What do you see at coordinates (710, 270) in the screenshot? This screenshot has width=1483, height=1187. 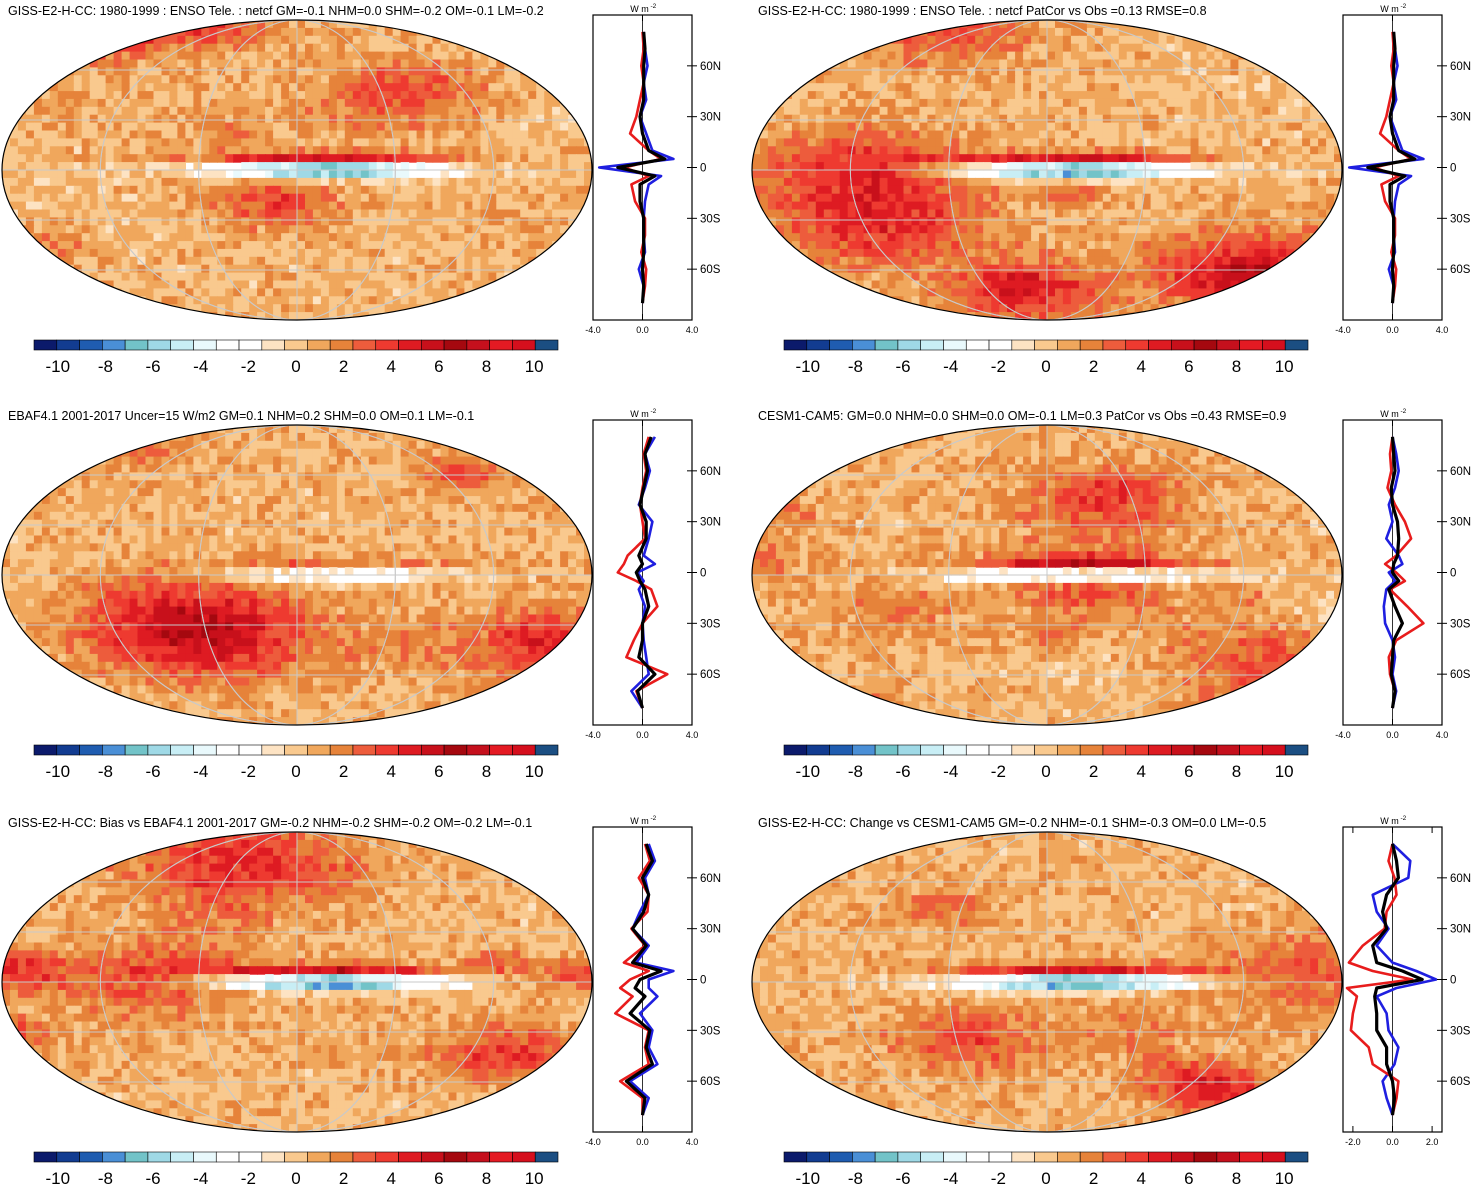 I see `lat-tick-label: 60S` at bounding box center [710, 270].